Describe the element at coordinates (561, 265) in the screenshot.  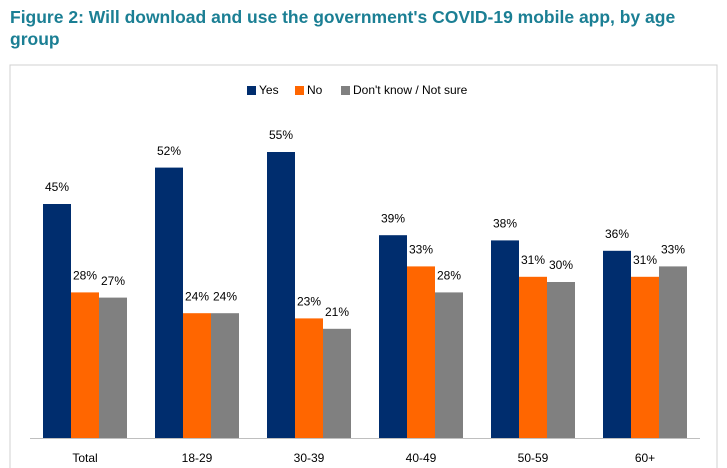
I see `data-label: 30%` at that location.